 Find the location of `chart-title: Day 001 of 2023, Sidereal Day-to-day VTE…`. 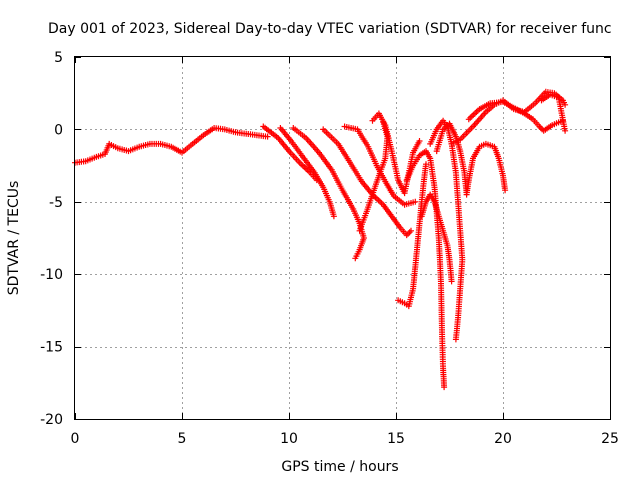

chart-title: Day 001 of 2023, Sidereal Day-to-day VTE… is located at coordinates (330, 29).